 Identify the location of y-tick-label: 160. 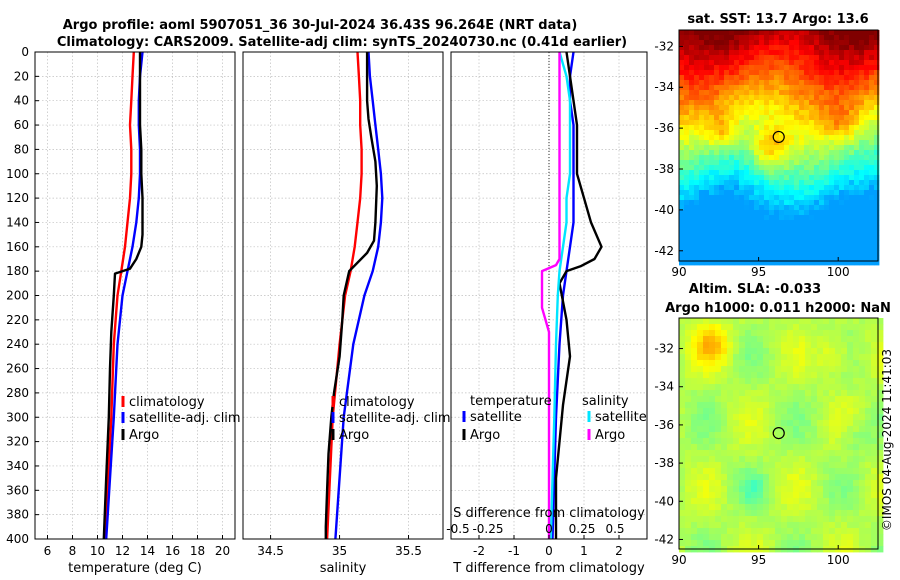
(17, 247).